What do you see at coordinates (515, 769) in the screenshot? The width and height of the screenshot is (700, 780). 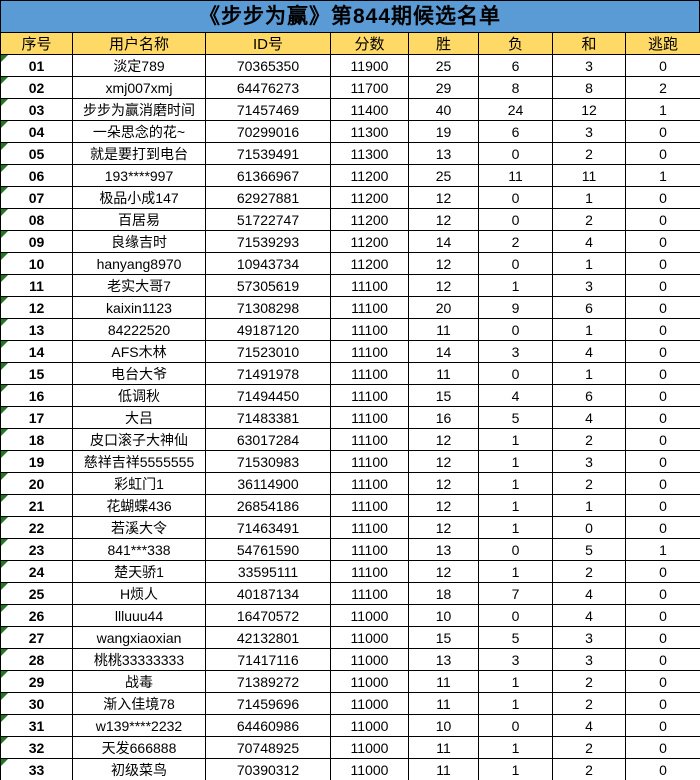 I see `losses-cell: 1` at bounding box center [515, 769].